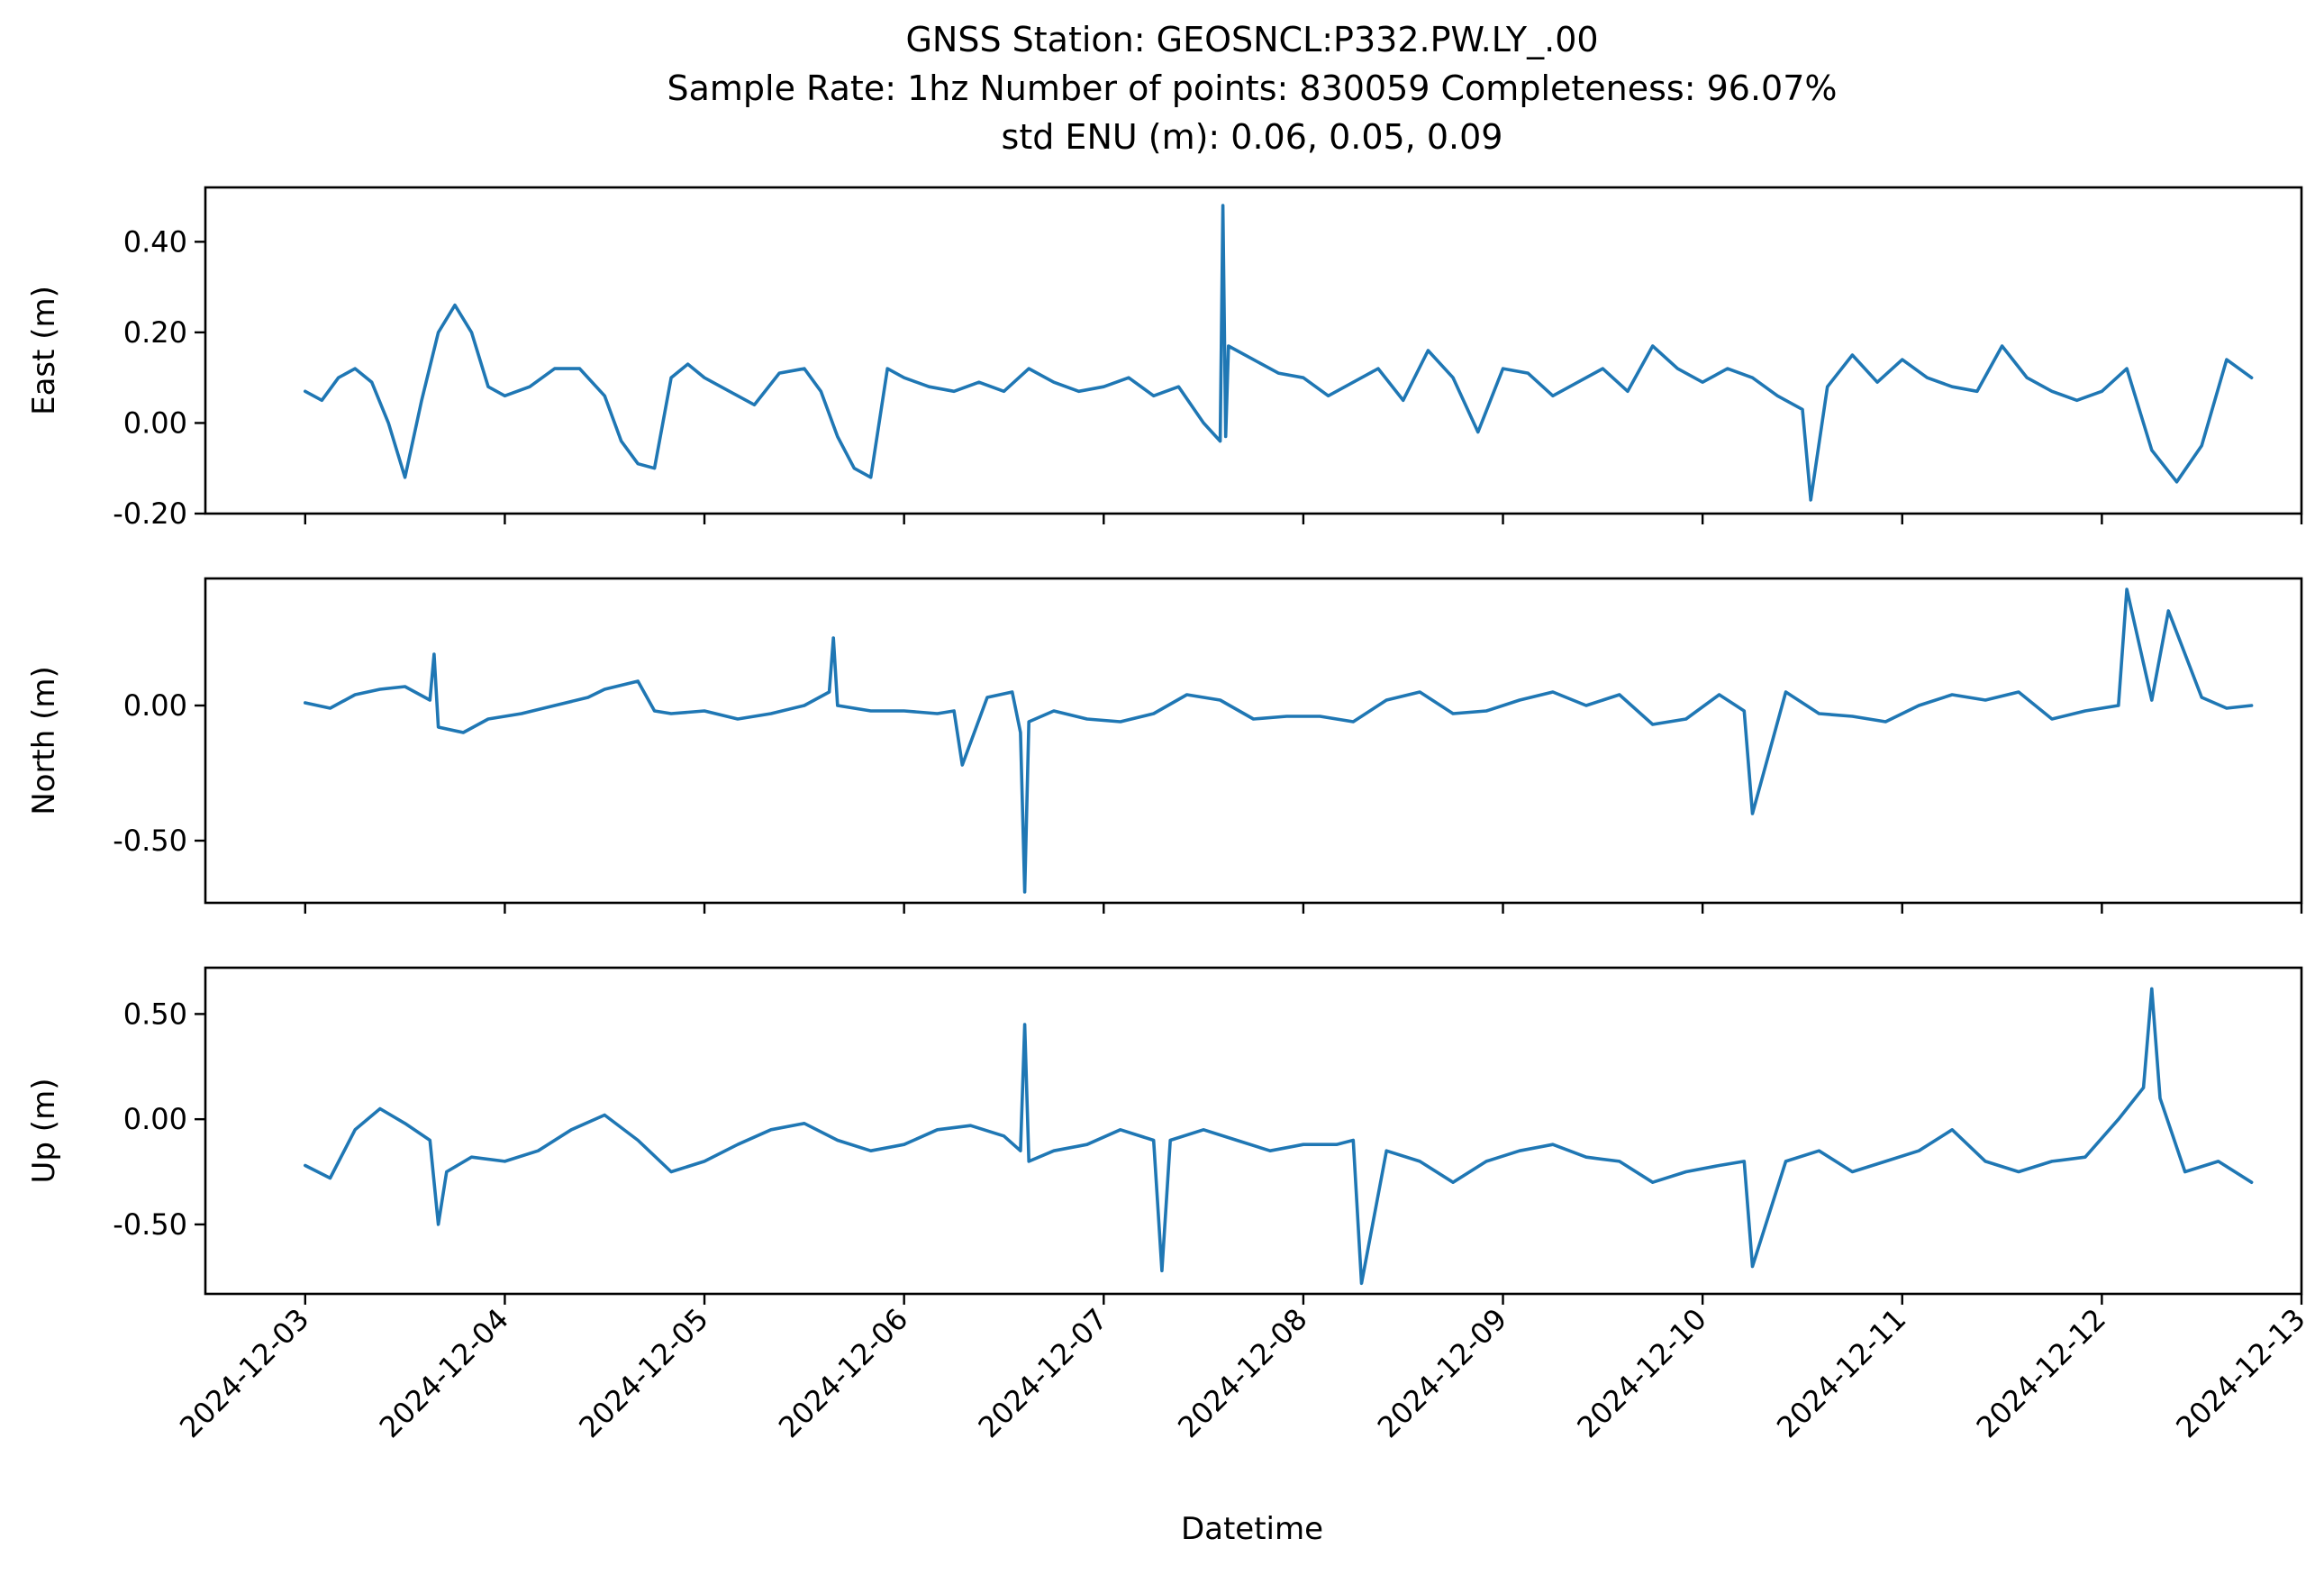 The image size is (2324, 1575). I want to click on title-line-3: std ENU (m): 0.06, 0.05, 0.09, so click(1252, 137).